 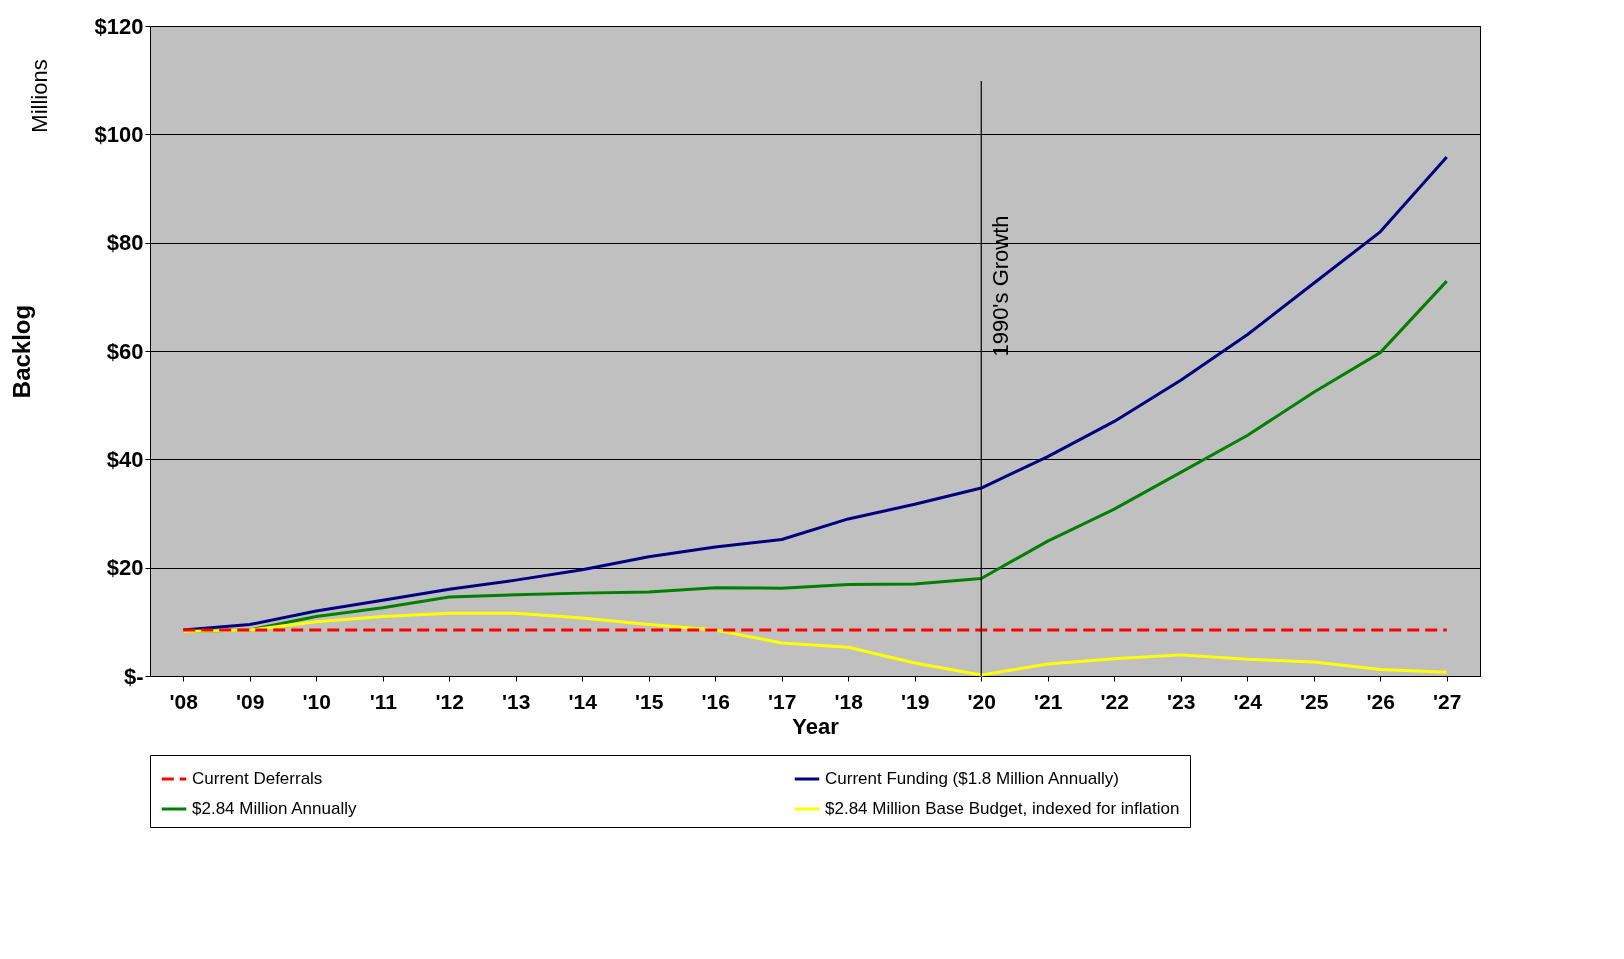 What do you see at coordinates (1048, 701) in the screenshot?
I see `x-tick-label: '21` at bounding box center [1048, 701].